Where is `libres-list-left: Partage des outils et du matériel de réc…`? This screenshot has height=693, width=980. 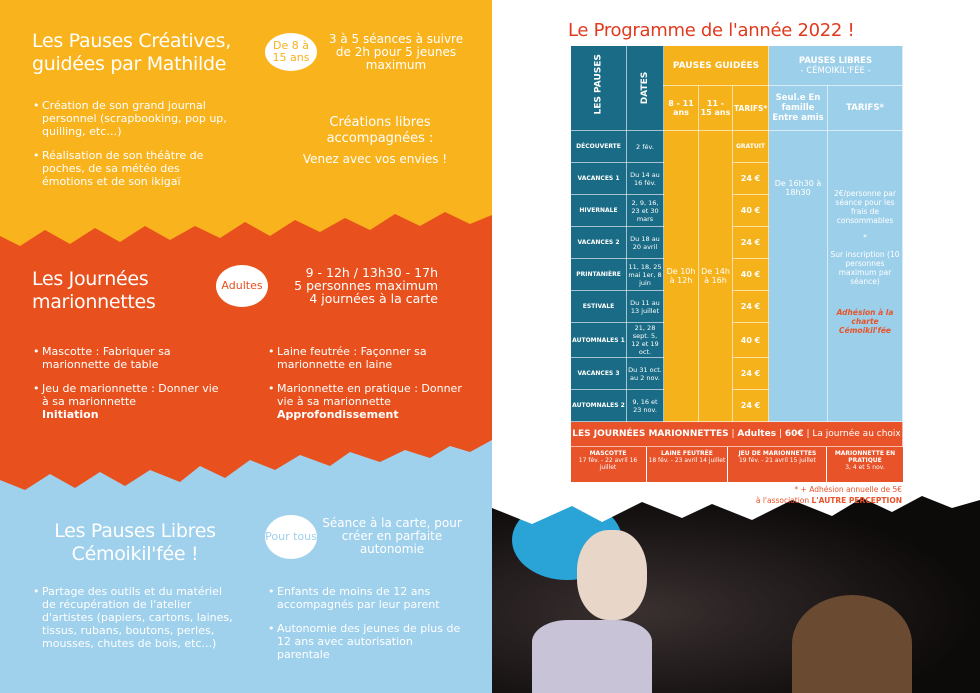 libres-list-left: Partage des outils et du matériel de réc… is located at coordinates (133, 623).